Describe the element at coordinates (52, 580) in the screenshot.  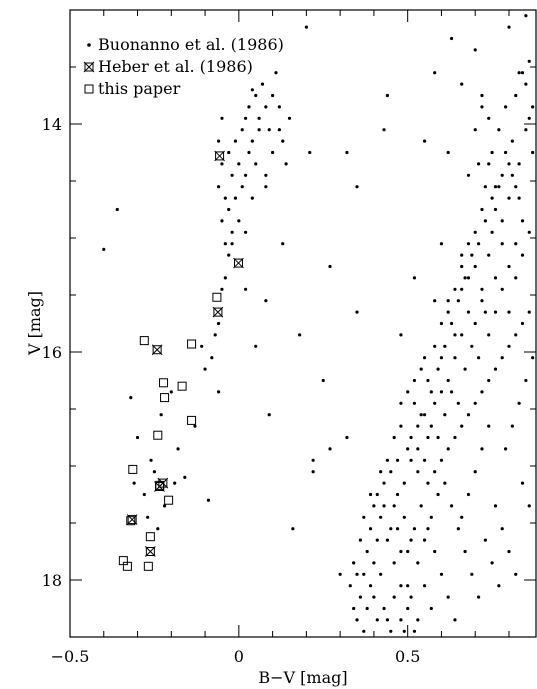
I see `y-tick-label: 18` at that location.